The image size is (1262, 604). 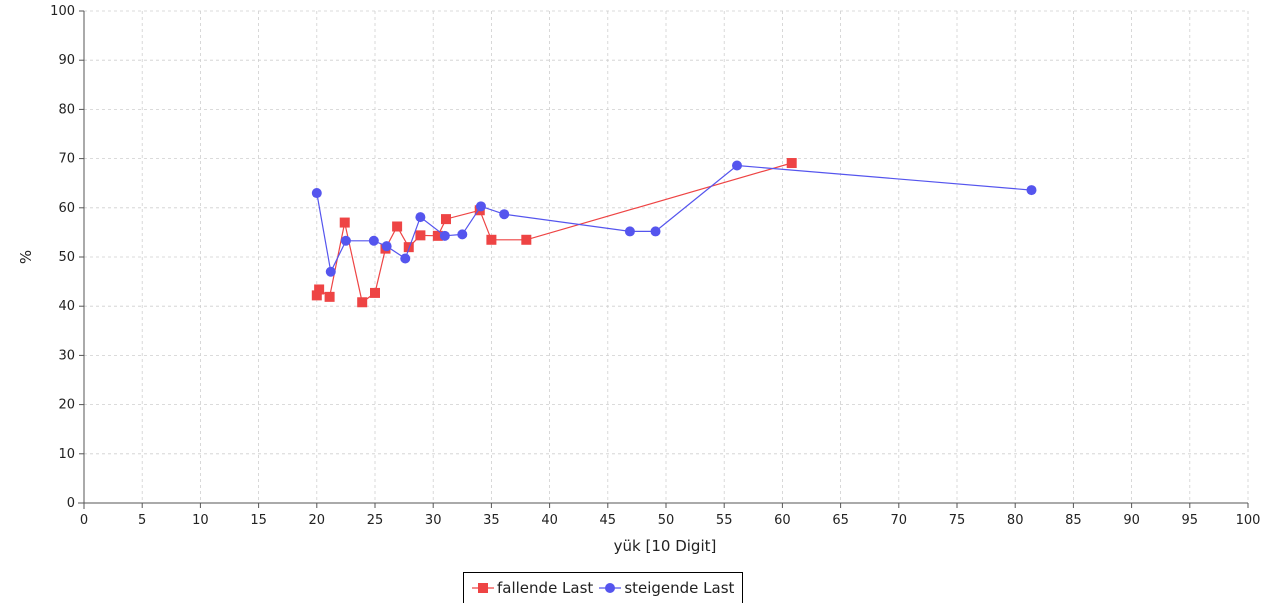 What do you see at coordinates (66, 355) in the screenshot?
I see `y-tick-label: 30` at bounding box center [66, 355].